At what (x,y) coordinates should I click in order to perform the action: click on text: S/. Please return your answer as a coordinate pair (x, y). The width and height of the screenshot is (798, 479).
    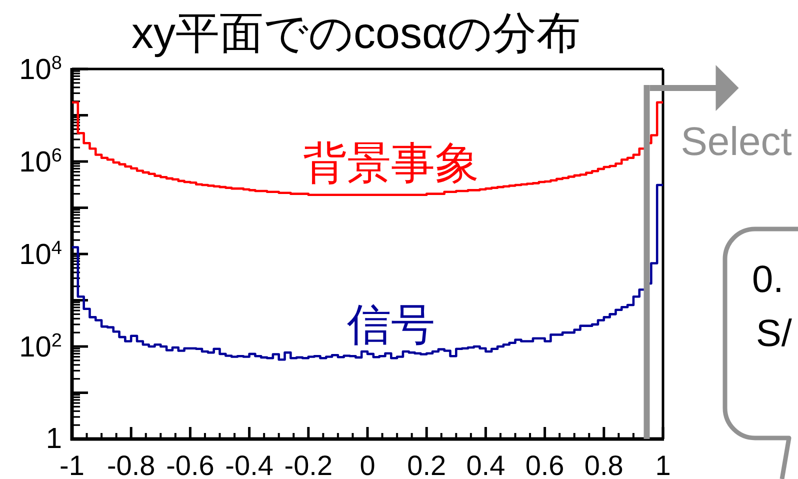
    Looking at the image, I should click on (774, 334).